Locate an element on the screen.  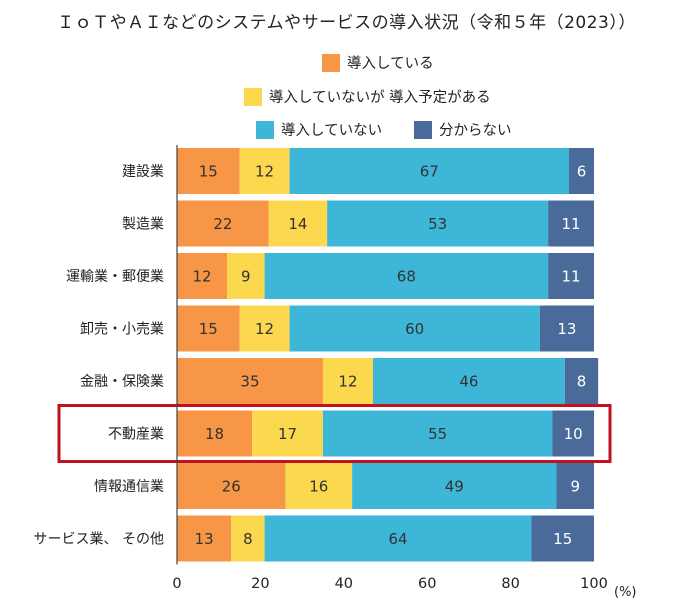
legend-label-implemented: 導入している is located at coordinates (390, 64).